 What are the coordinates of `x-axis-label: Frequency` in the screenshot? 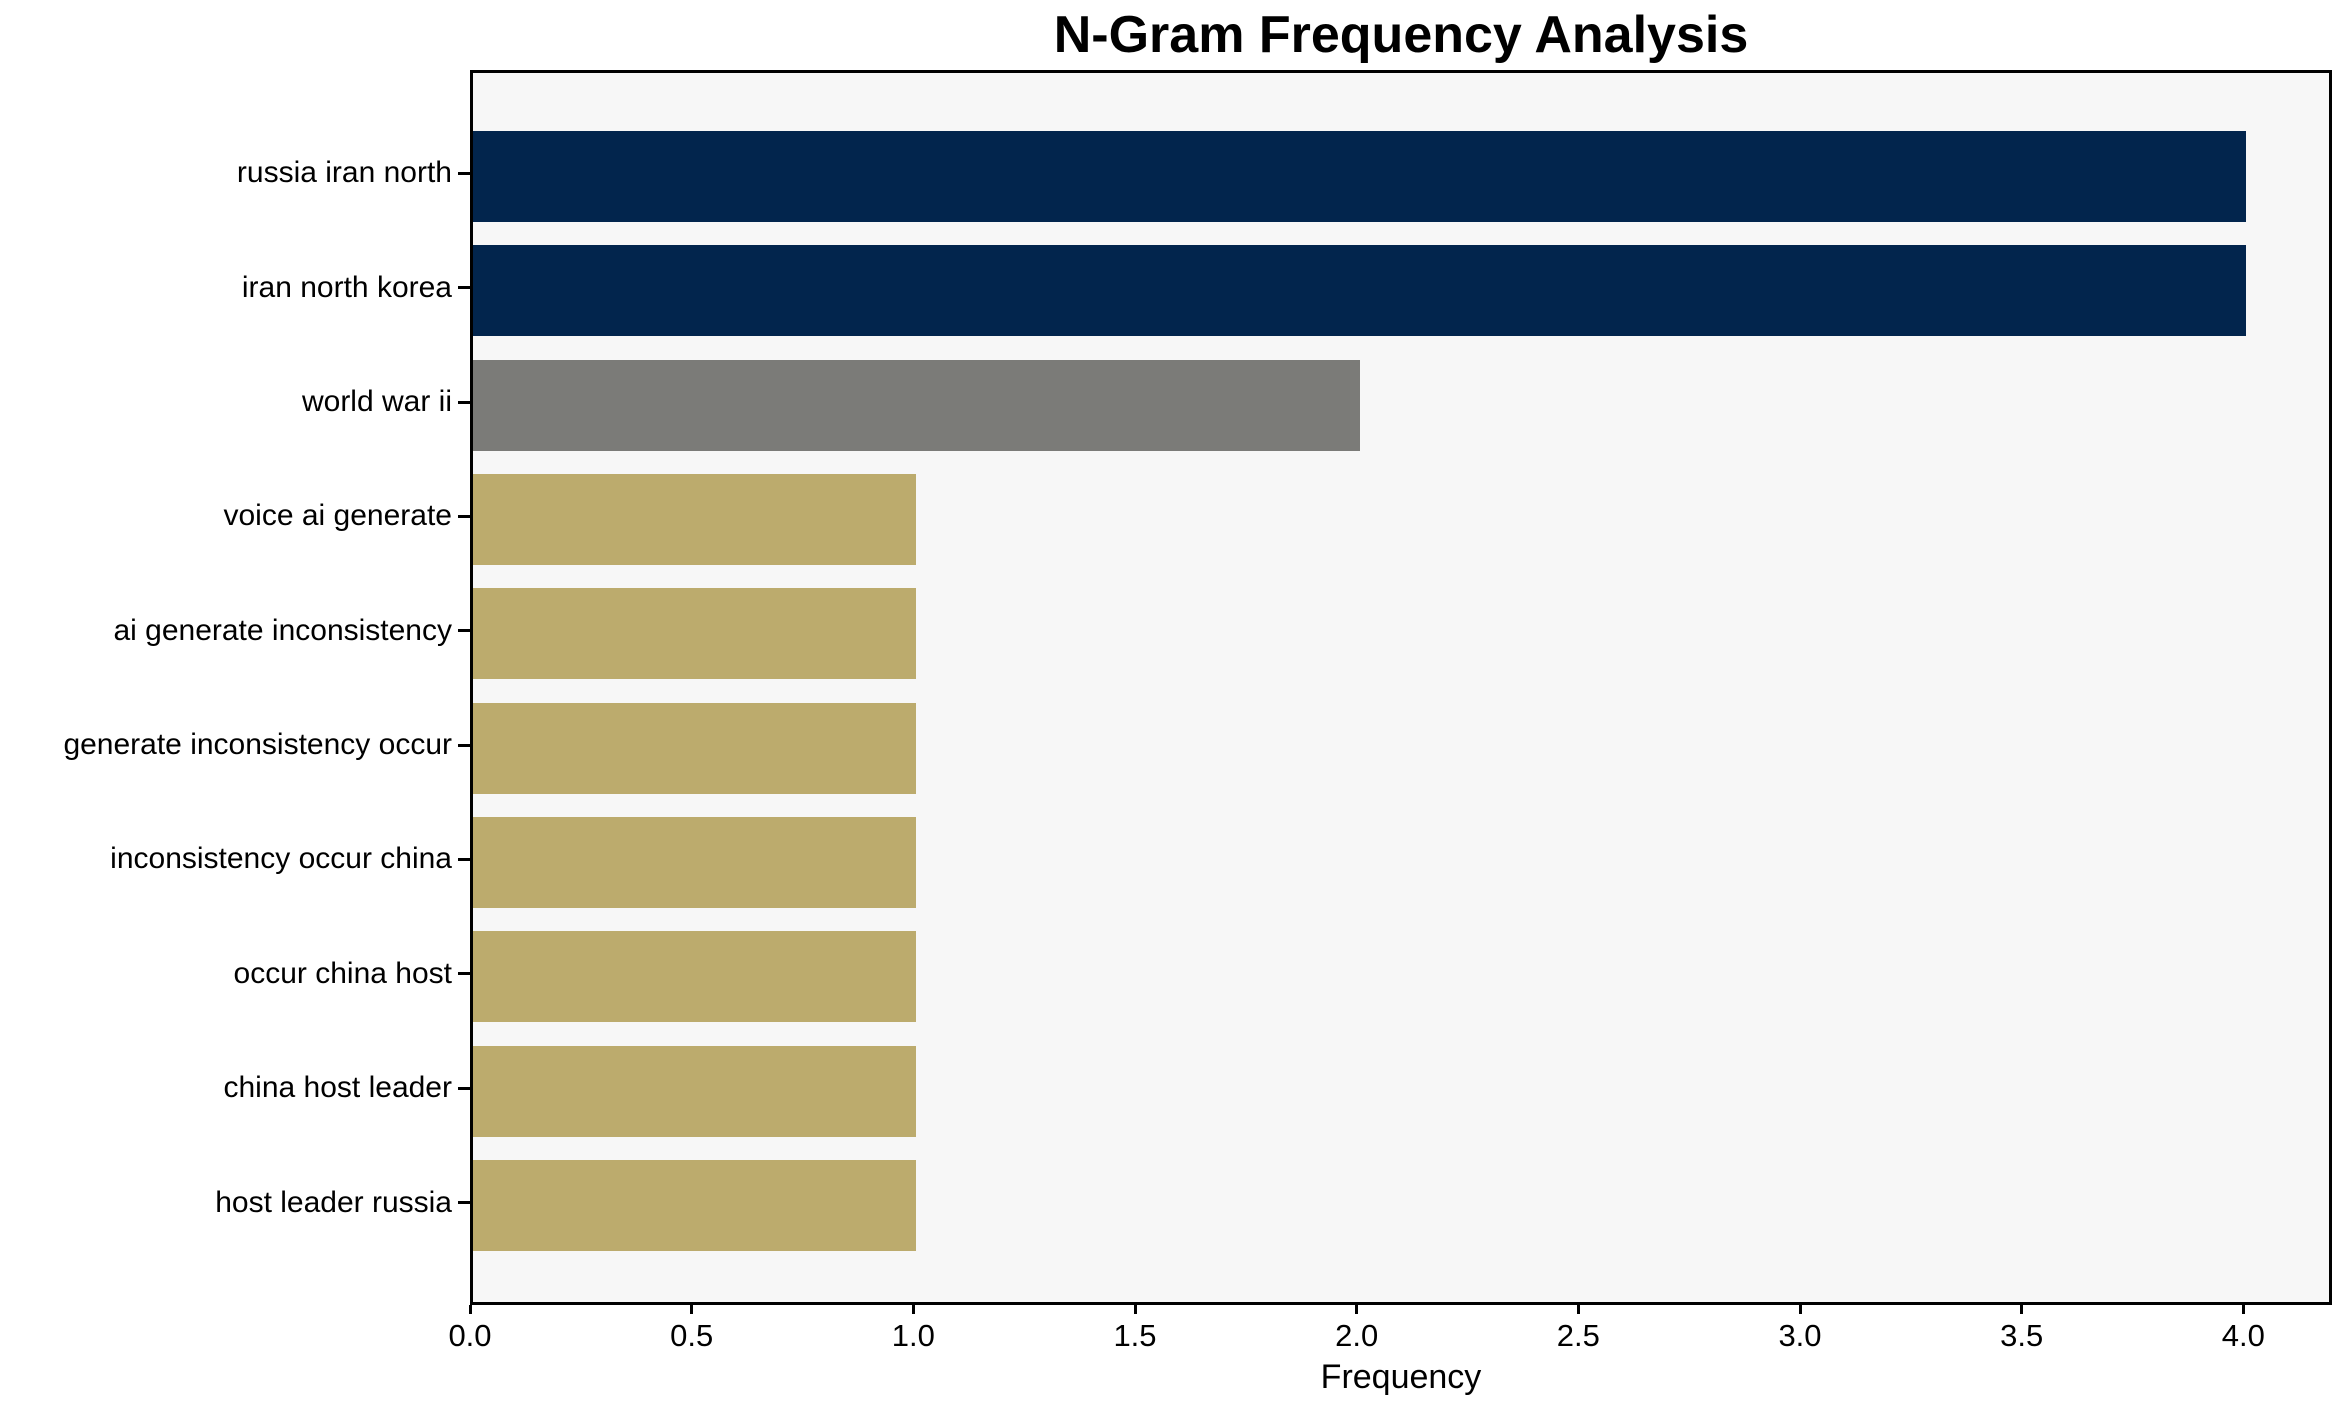 It's located at (1401, 1377).